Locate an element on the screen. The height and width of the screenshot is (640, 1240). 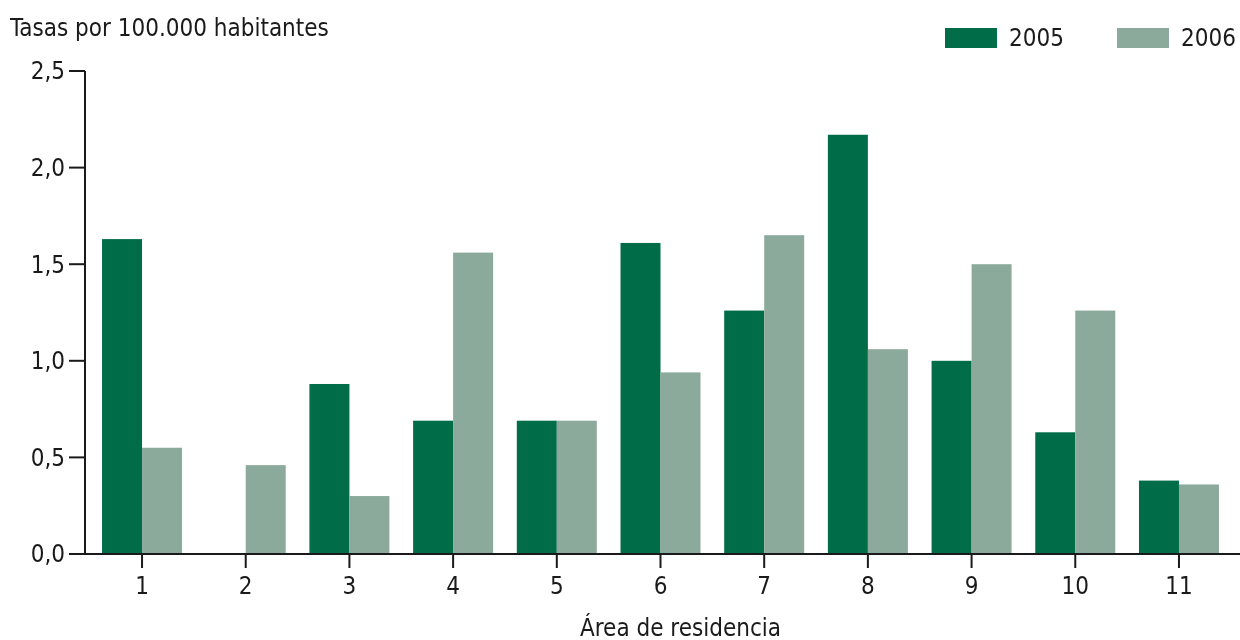
x-tick-label: 11 is located at coordinates (1179, 586).